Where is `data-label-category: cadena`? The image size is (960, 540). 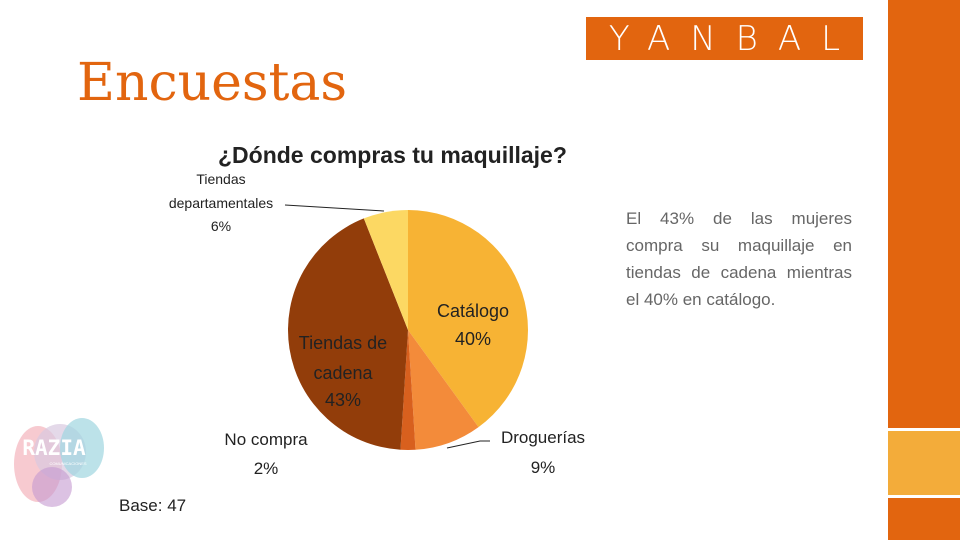
data-label-category: cadena is located at coordinates (343, 373).